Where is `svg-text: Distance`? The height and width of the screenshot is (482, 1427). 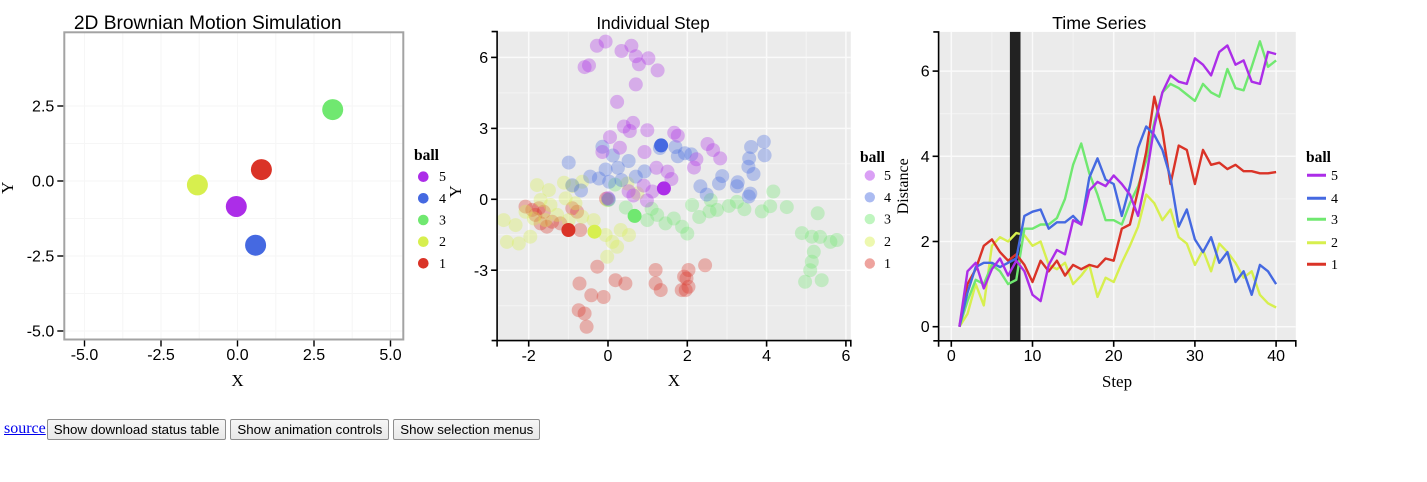
svg-text: Distance is located at coordinates (903, 186).